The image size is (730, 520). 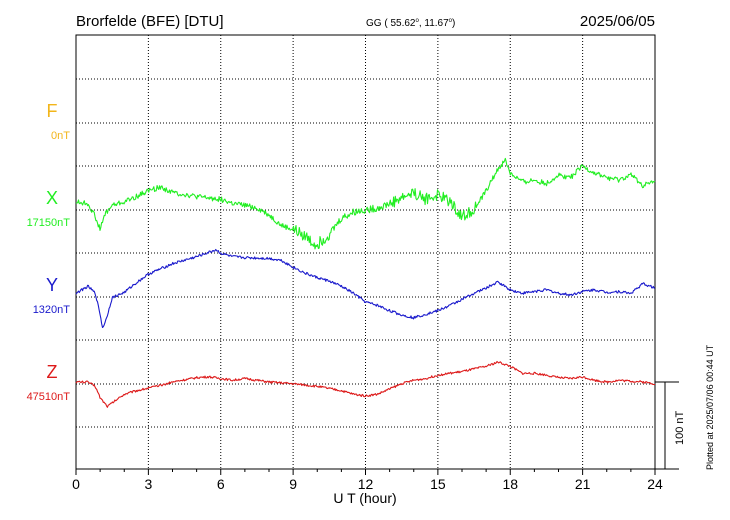 What do you see at coordinates (365, 384) in the screenshot?
I see `series-line-z` at bounding box center [365, 384].